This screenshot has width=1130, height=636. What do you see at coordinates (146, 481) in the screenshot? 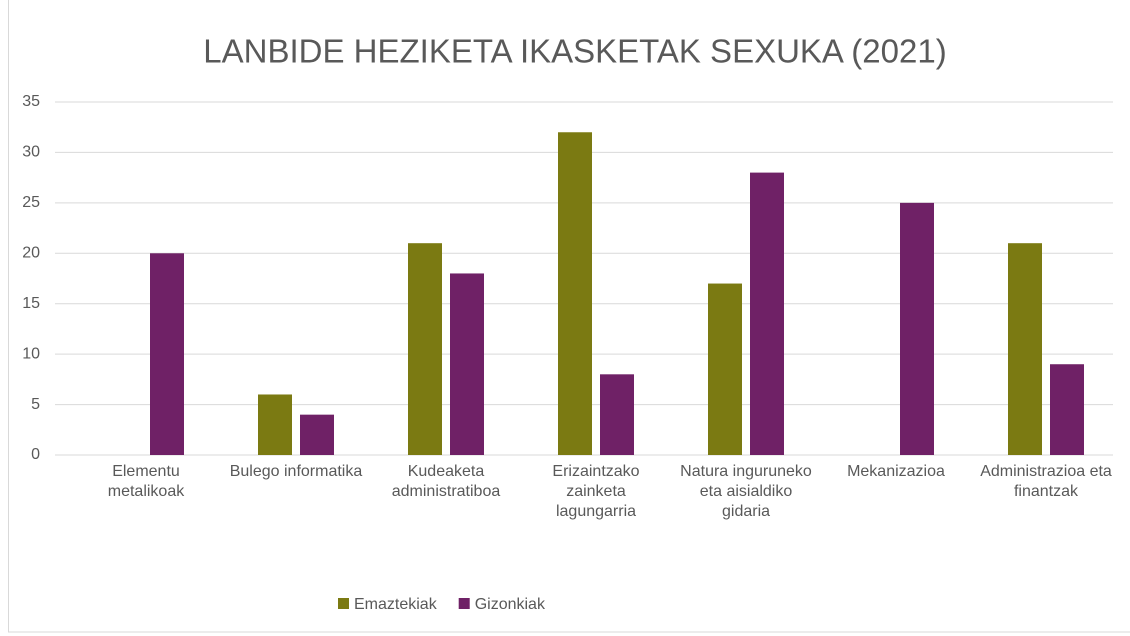
I see `x-tick-label: Elementu metalikoak` at bounding box center [146, 481].